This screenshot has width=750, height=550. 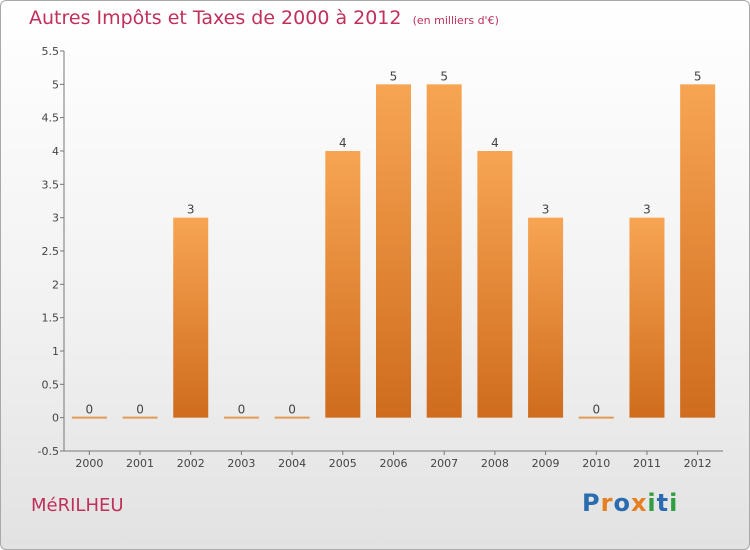 I want to click on chart-unit: (en milliers d'€), so click(x=455, y=20).